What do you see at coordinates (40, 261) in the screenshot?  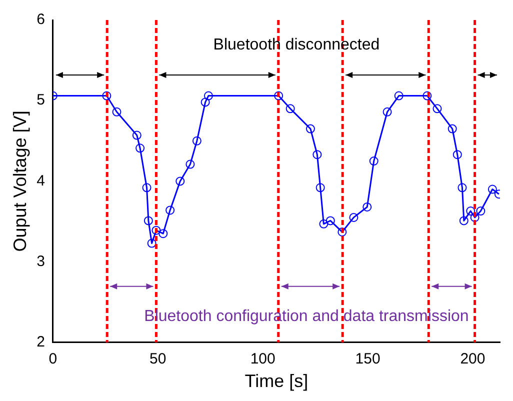 I see `y-tick-label: 3` at bounding box center [40, 261].